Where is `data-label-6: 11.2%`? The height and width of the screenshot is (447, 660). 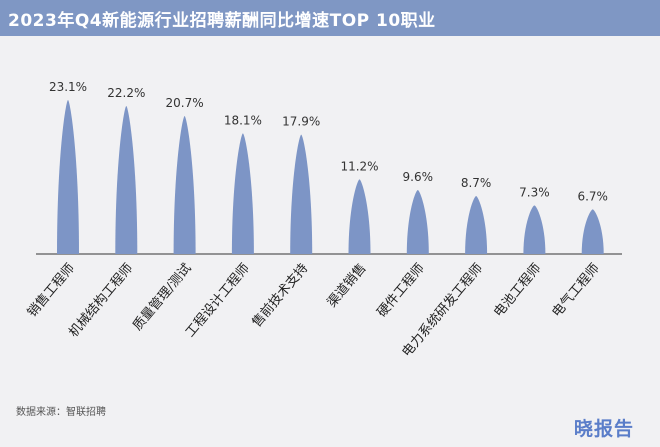
data-label-6: 11.2% is located at coordinates (359, 166).